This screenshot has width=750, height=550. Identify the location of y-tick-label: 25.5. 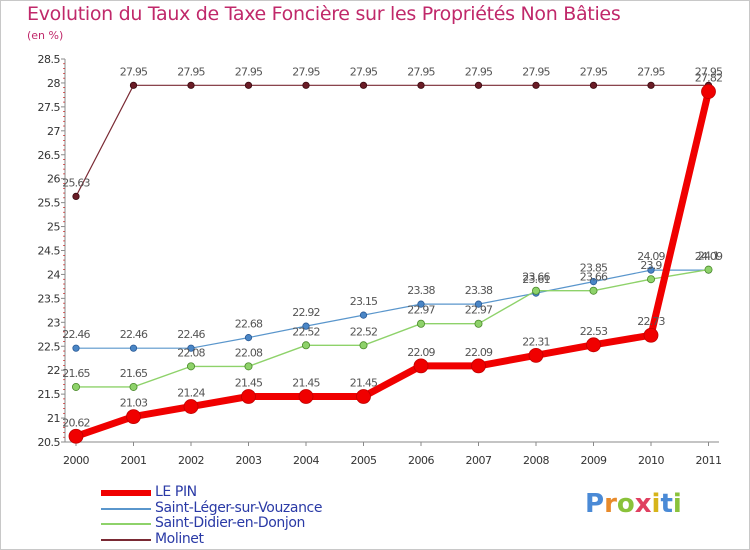
(49, 203).